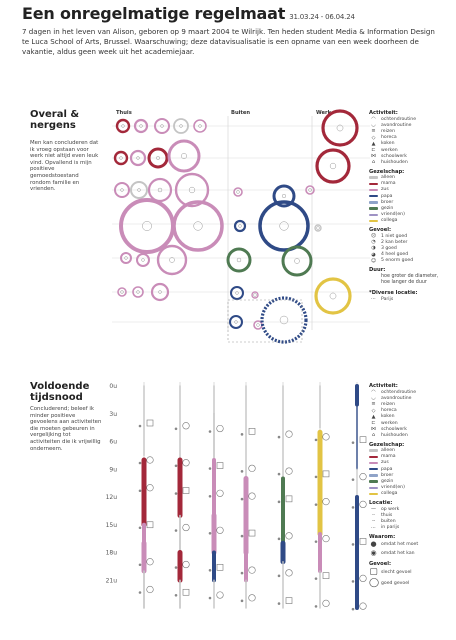 This screenshot has height=640, width=456. What do you see at coordinates (382, 536) in the screenshot?
I see `legend2-waarom-title: Waarom:` at bounding box center [382, 536].